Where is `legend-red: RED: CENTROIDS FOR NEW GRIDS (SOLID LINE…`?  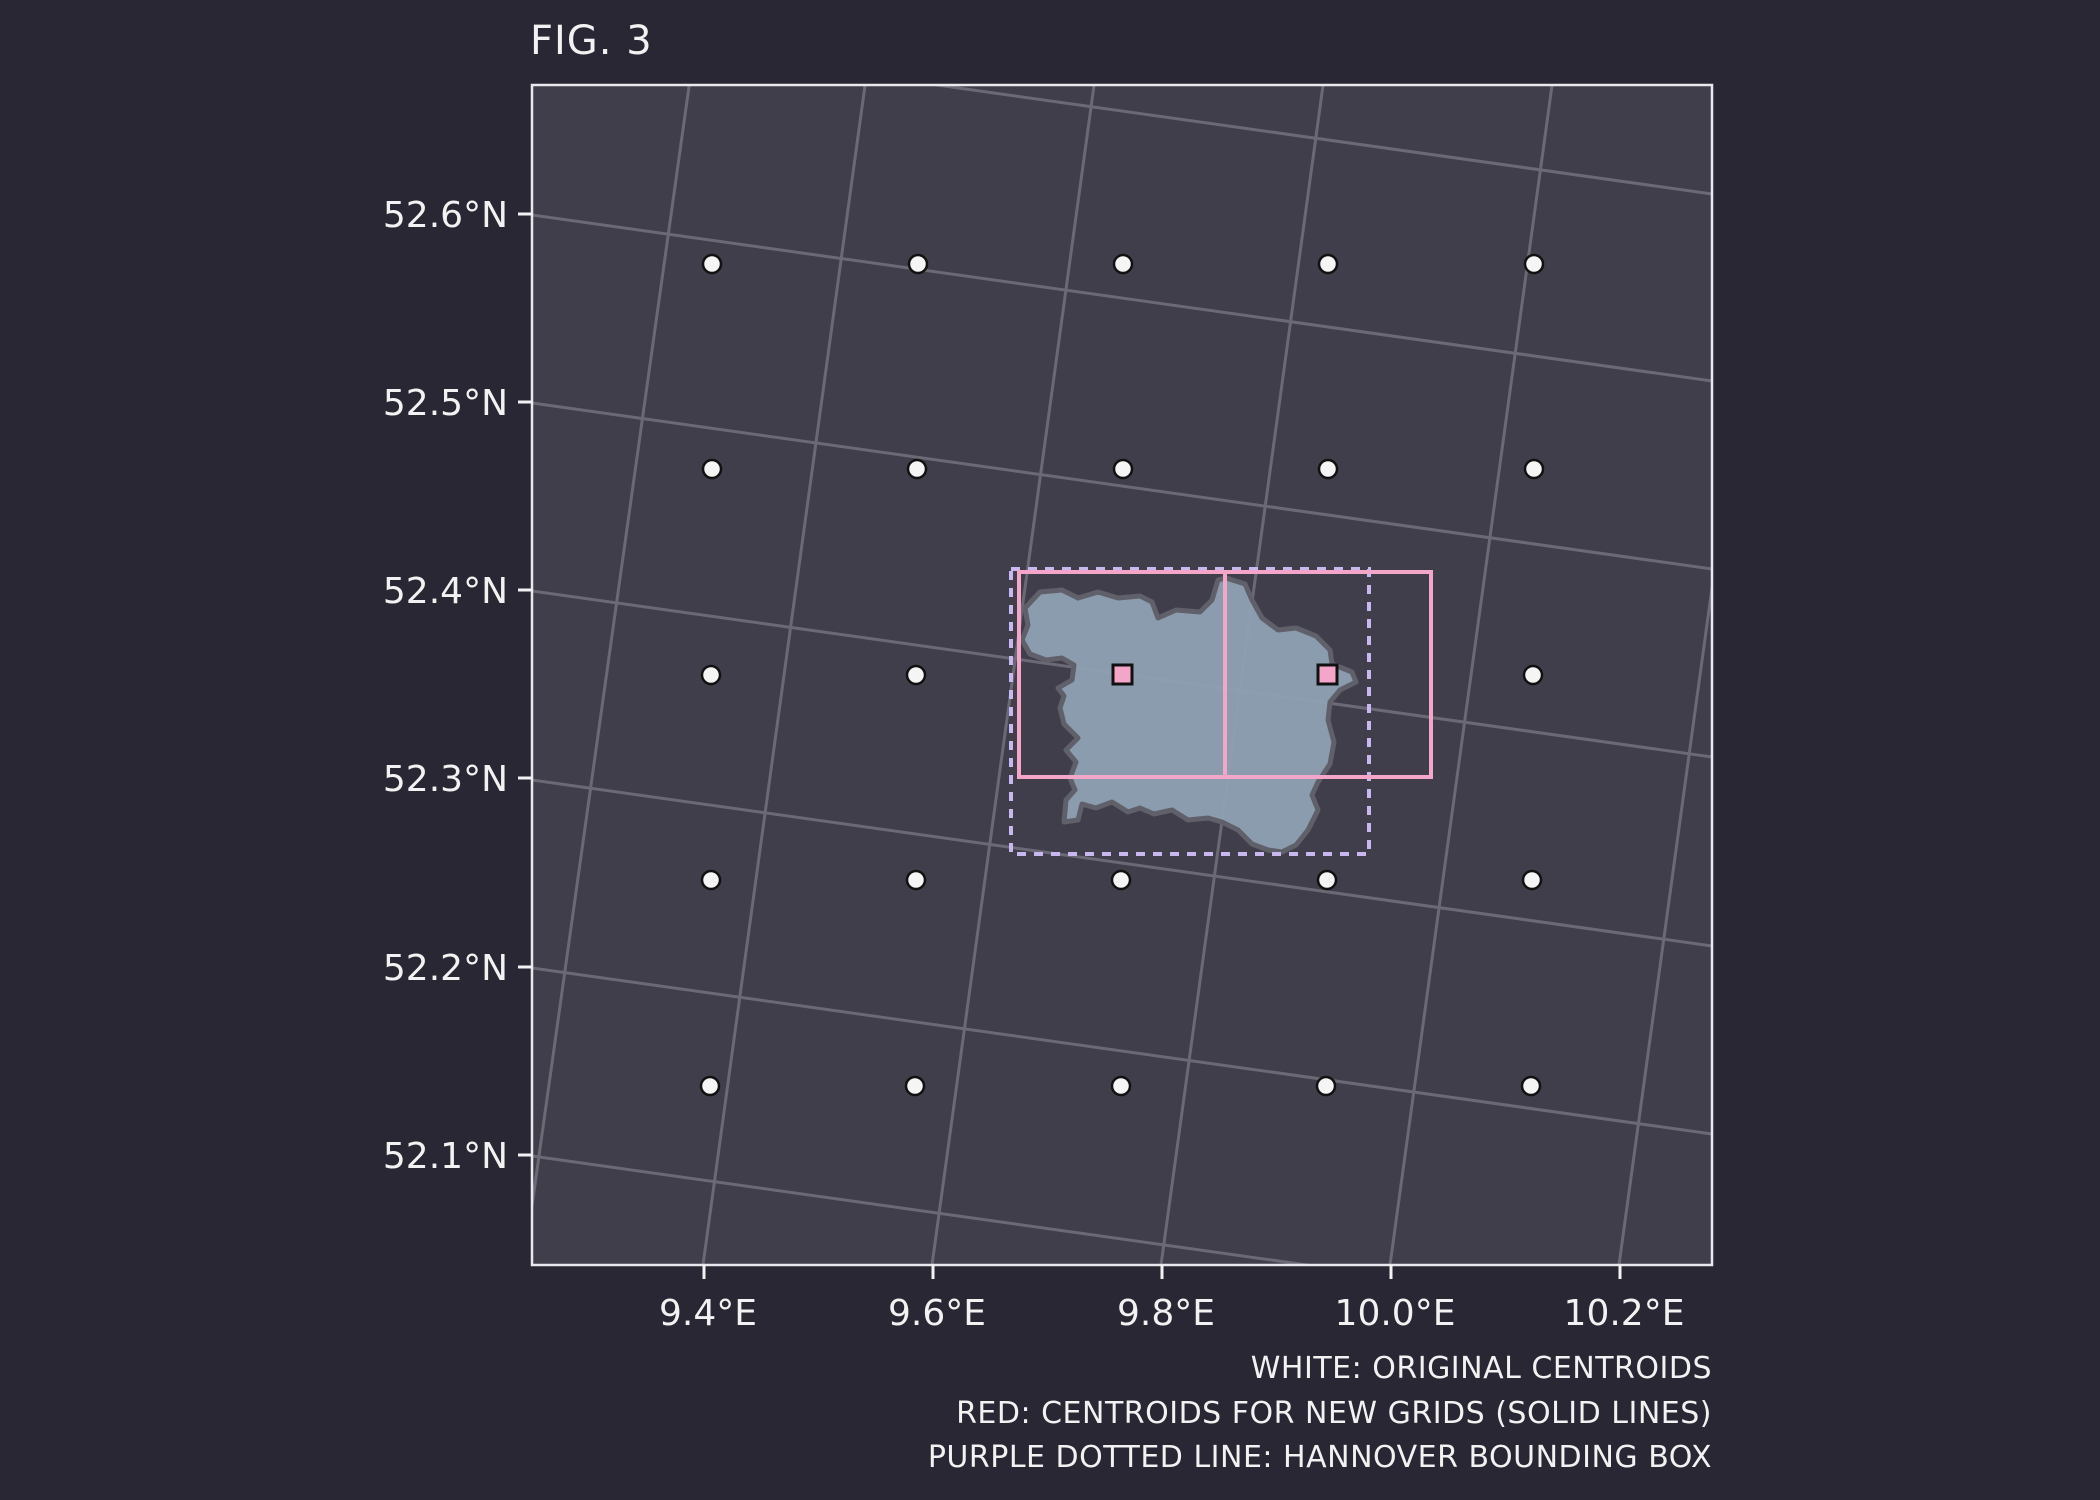
legend-red: RED: CENTROIDS FOR NEW GRIDS (SOLID LINE… is located at coordinates (1334, 1413).